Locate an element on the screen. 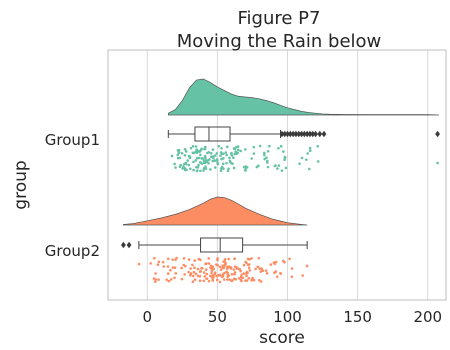 This screenshot has width=450, height=350. y-axis-label: group is located at coordinates (21, 184).